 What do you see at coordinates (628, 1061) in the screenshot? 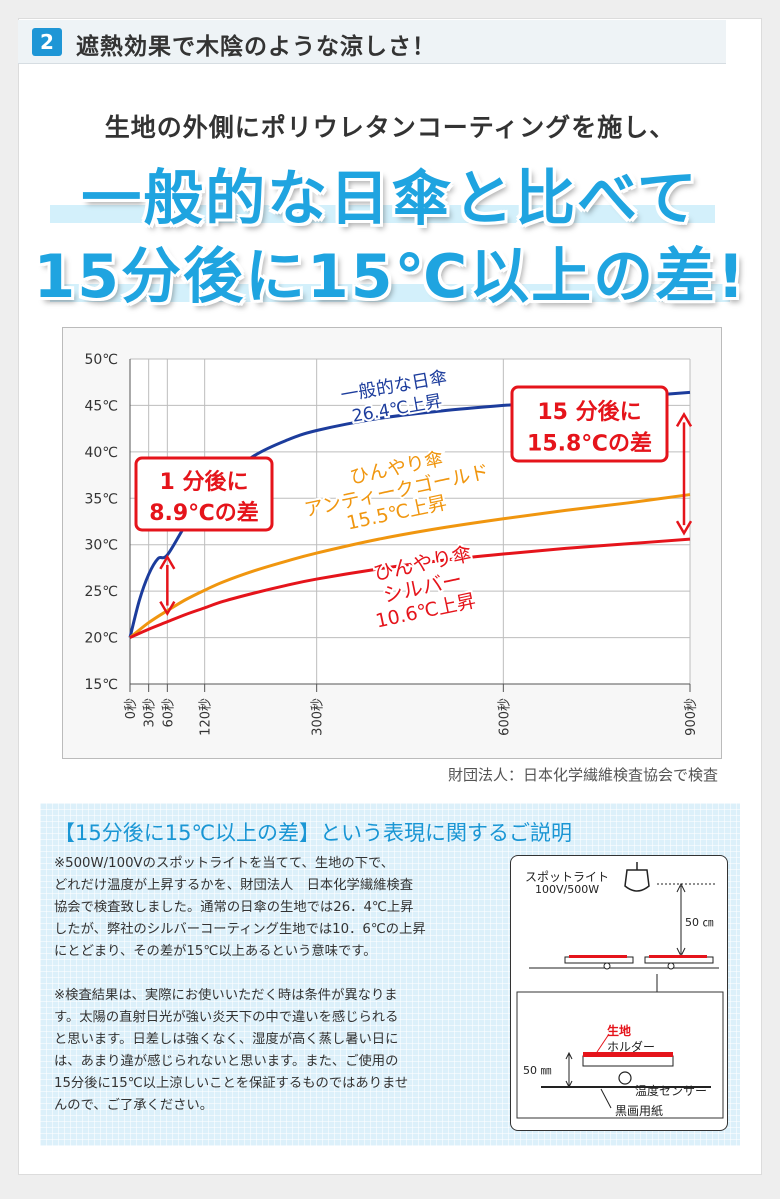
I see `holder-detail` at bounding box center [628, 1061].